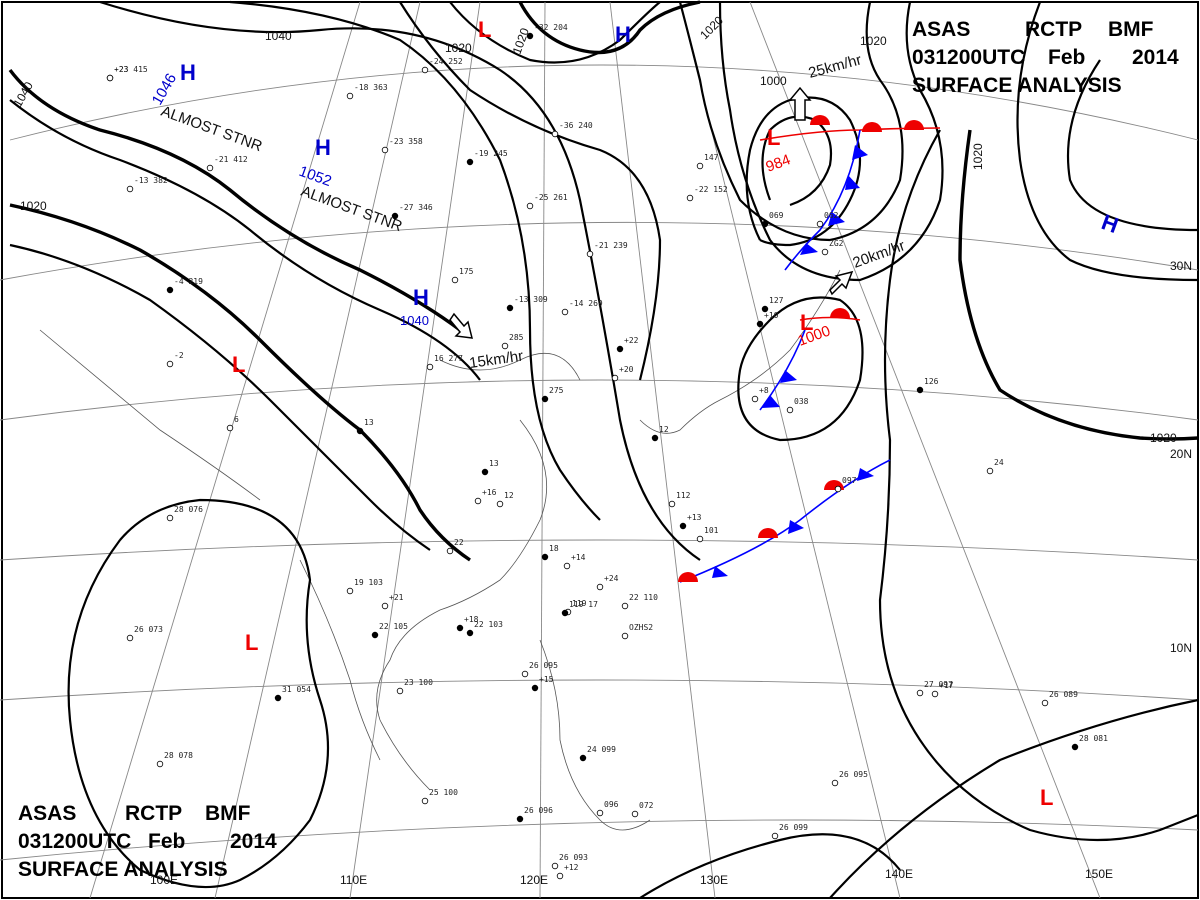 Image resolution: width=1200 pixels, height=900 pixels. I want to click on station-obs-text: 275, so click(556, 390).